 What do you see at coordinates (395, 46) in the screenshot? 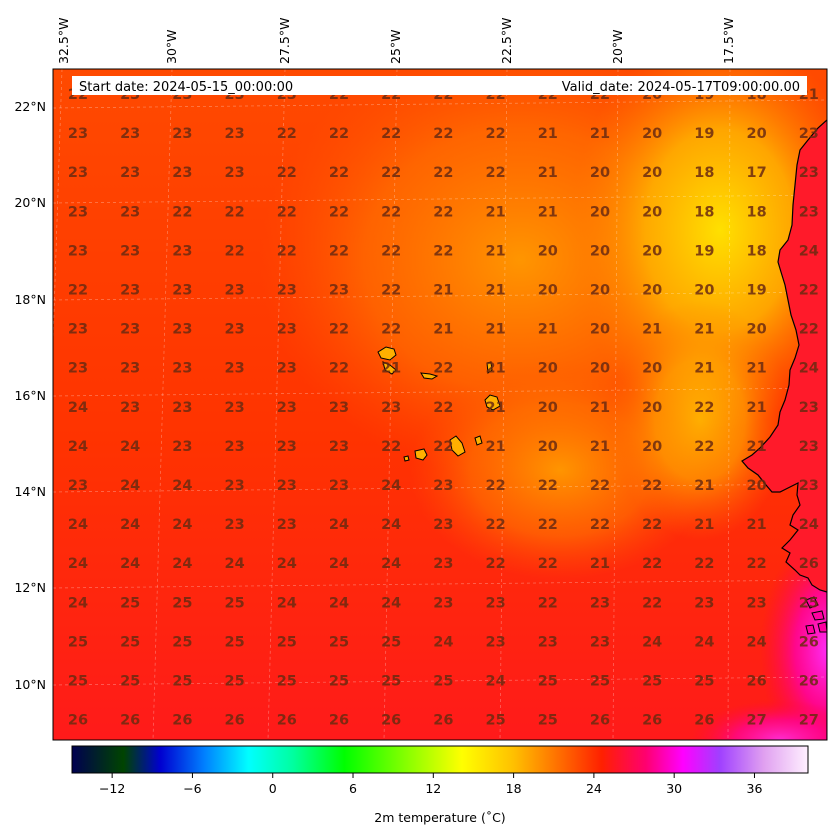
I see `lon-label: 25°W` at bounding box center [395, 46].